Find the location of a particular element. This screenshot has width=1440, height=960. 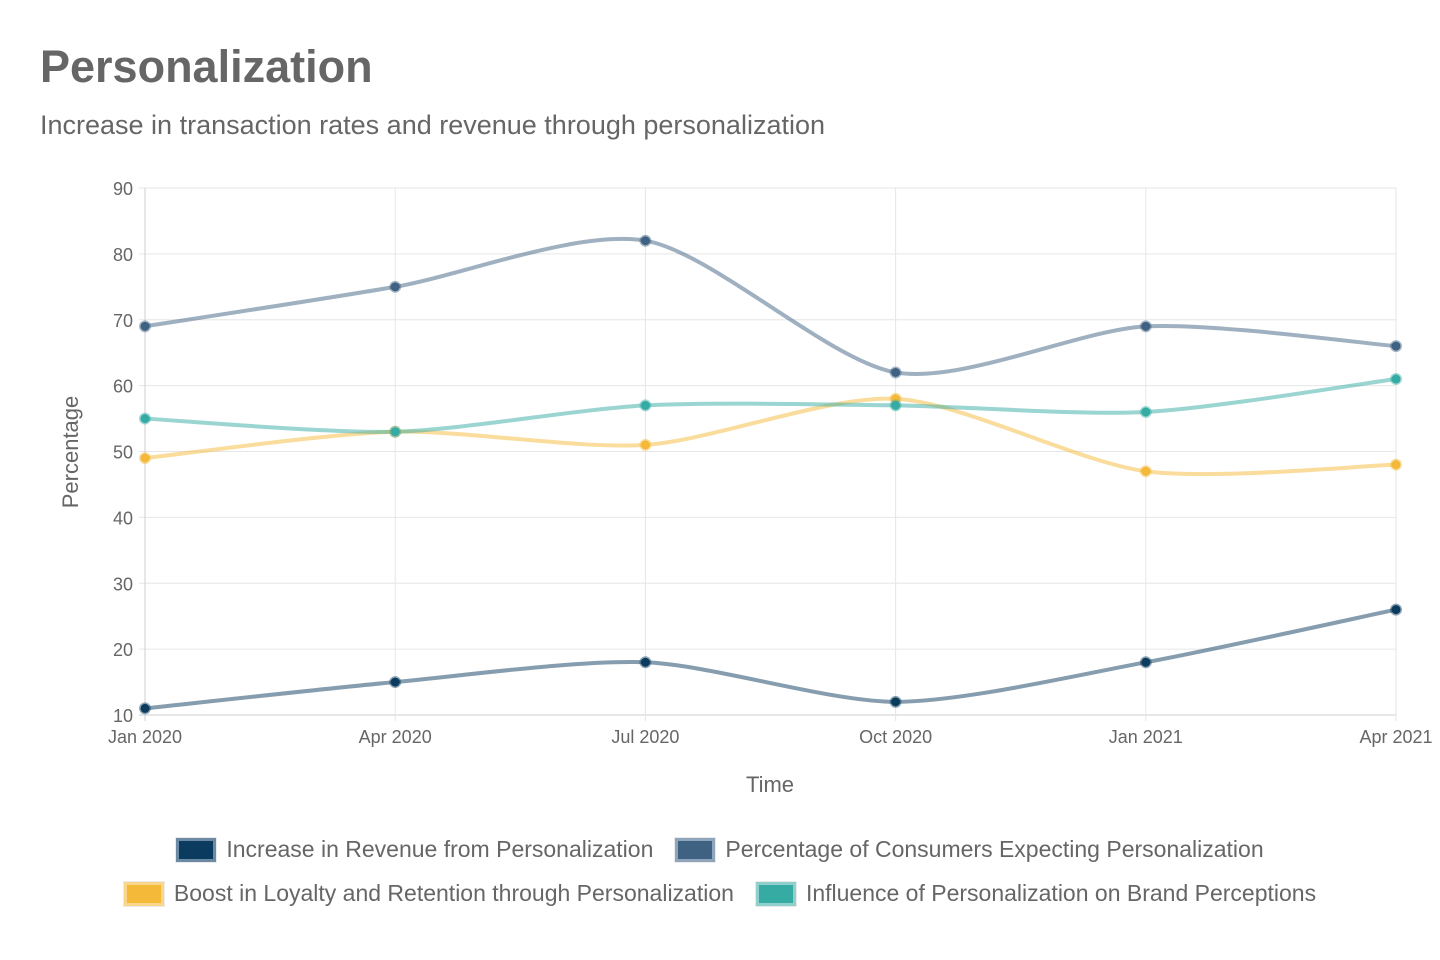

x-tick-label: Apr 2020 is located at coordinates (395, 737).